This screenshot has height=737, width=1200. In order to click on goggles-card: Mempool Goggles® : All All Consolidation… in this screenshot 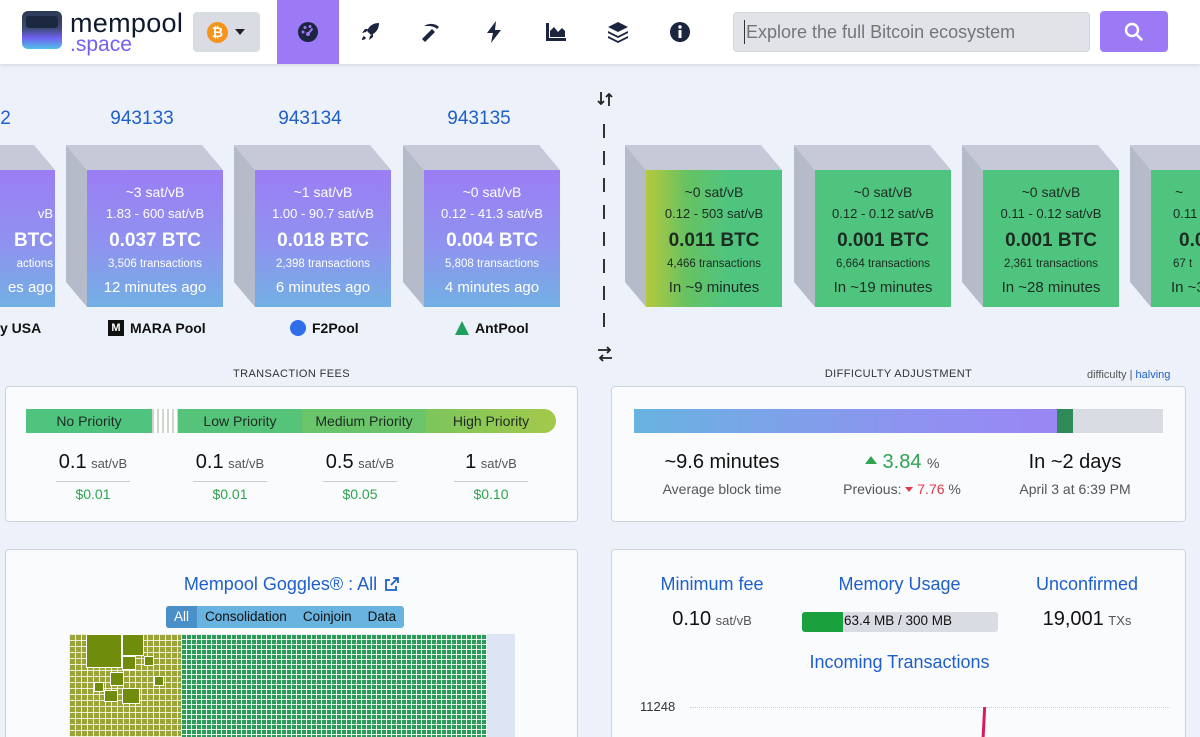, I will do `click(291, 643)`.